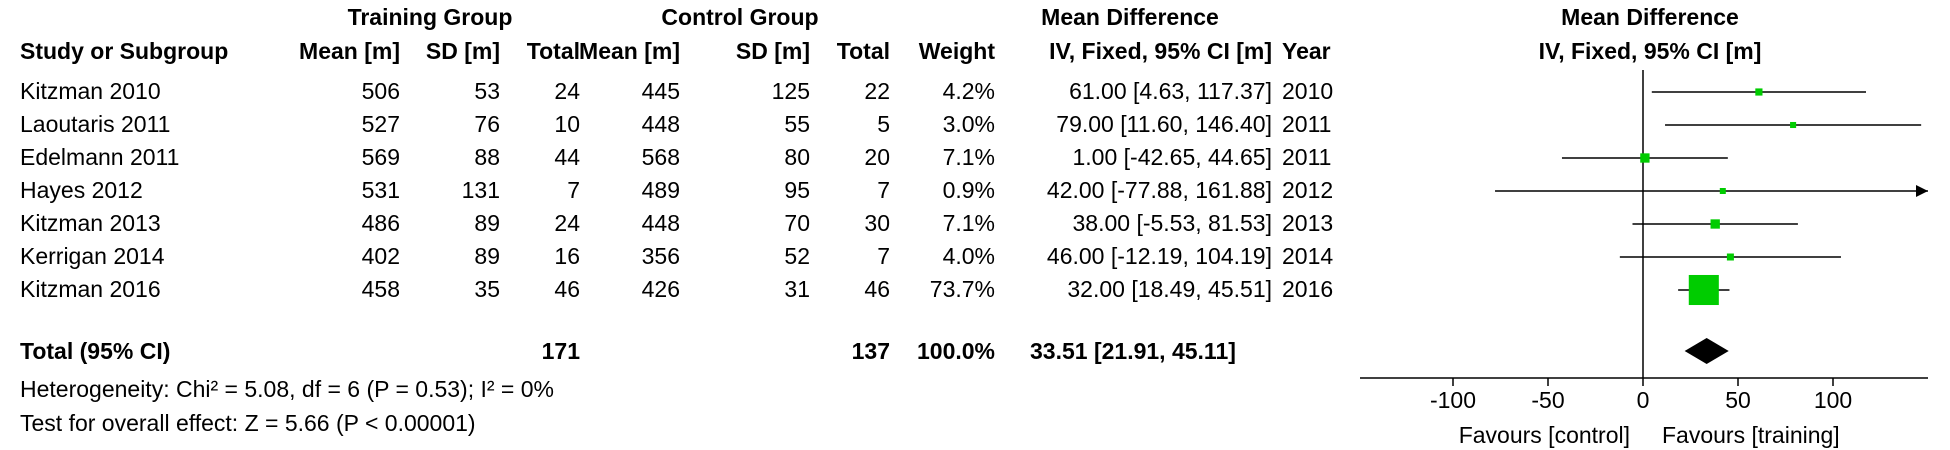  Describe the element at coordinates (870, 351) in the screenshot. I see `total-c-sum: 137` at that location.